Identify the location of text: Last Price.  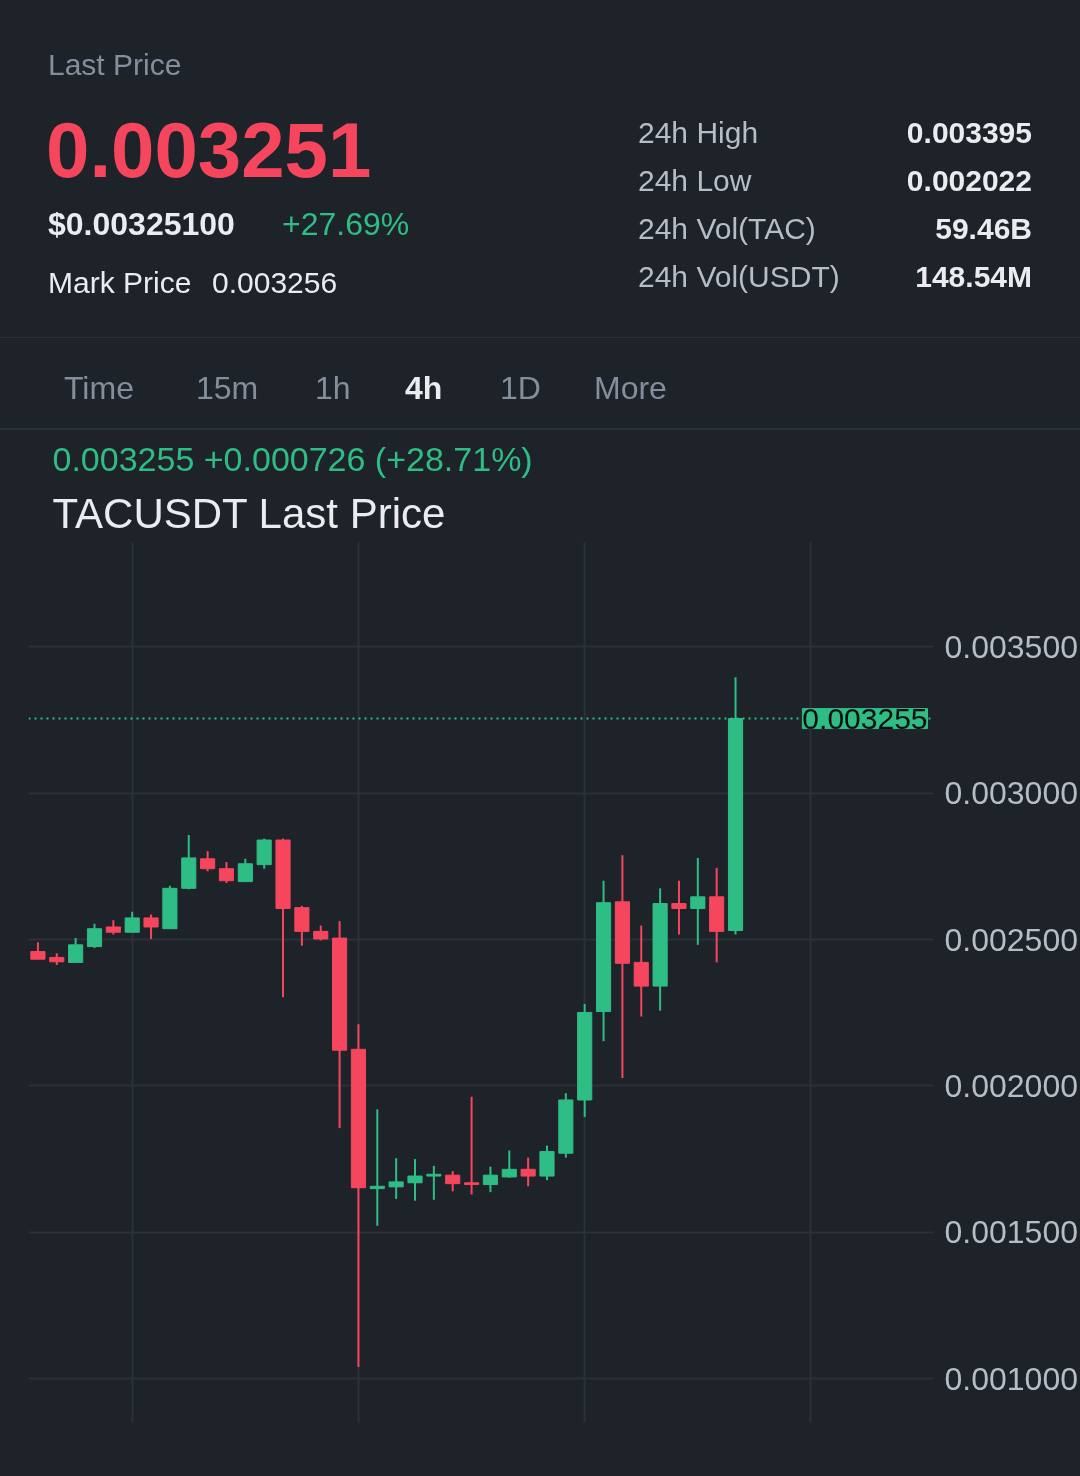
(115, 65).